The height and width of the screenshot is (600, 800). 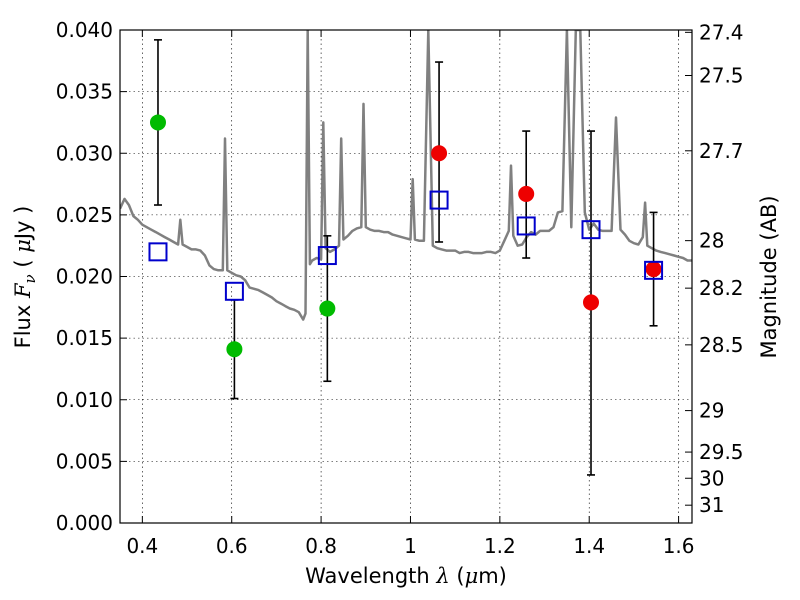 I want to click on x-tick-label: 0.4, so click(x=142, y=546).